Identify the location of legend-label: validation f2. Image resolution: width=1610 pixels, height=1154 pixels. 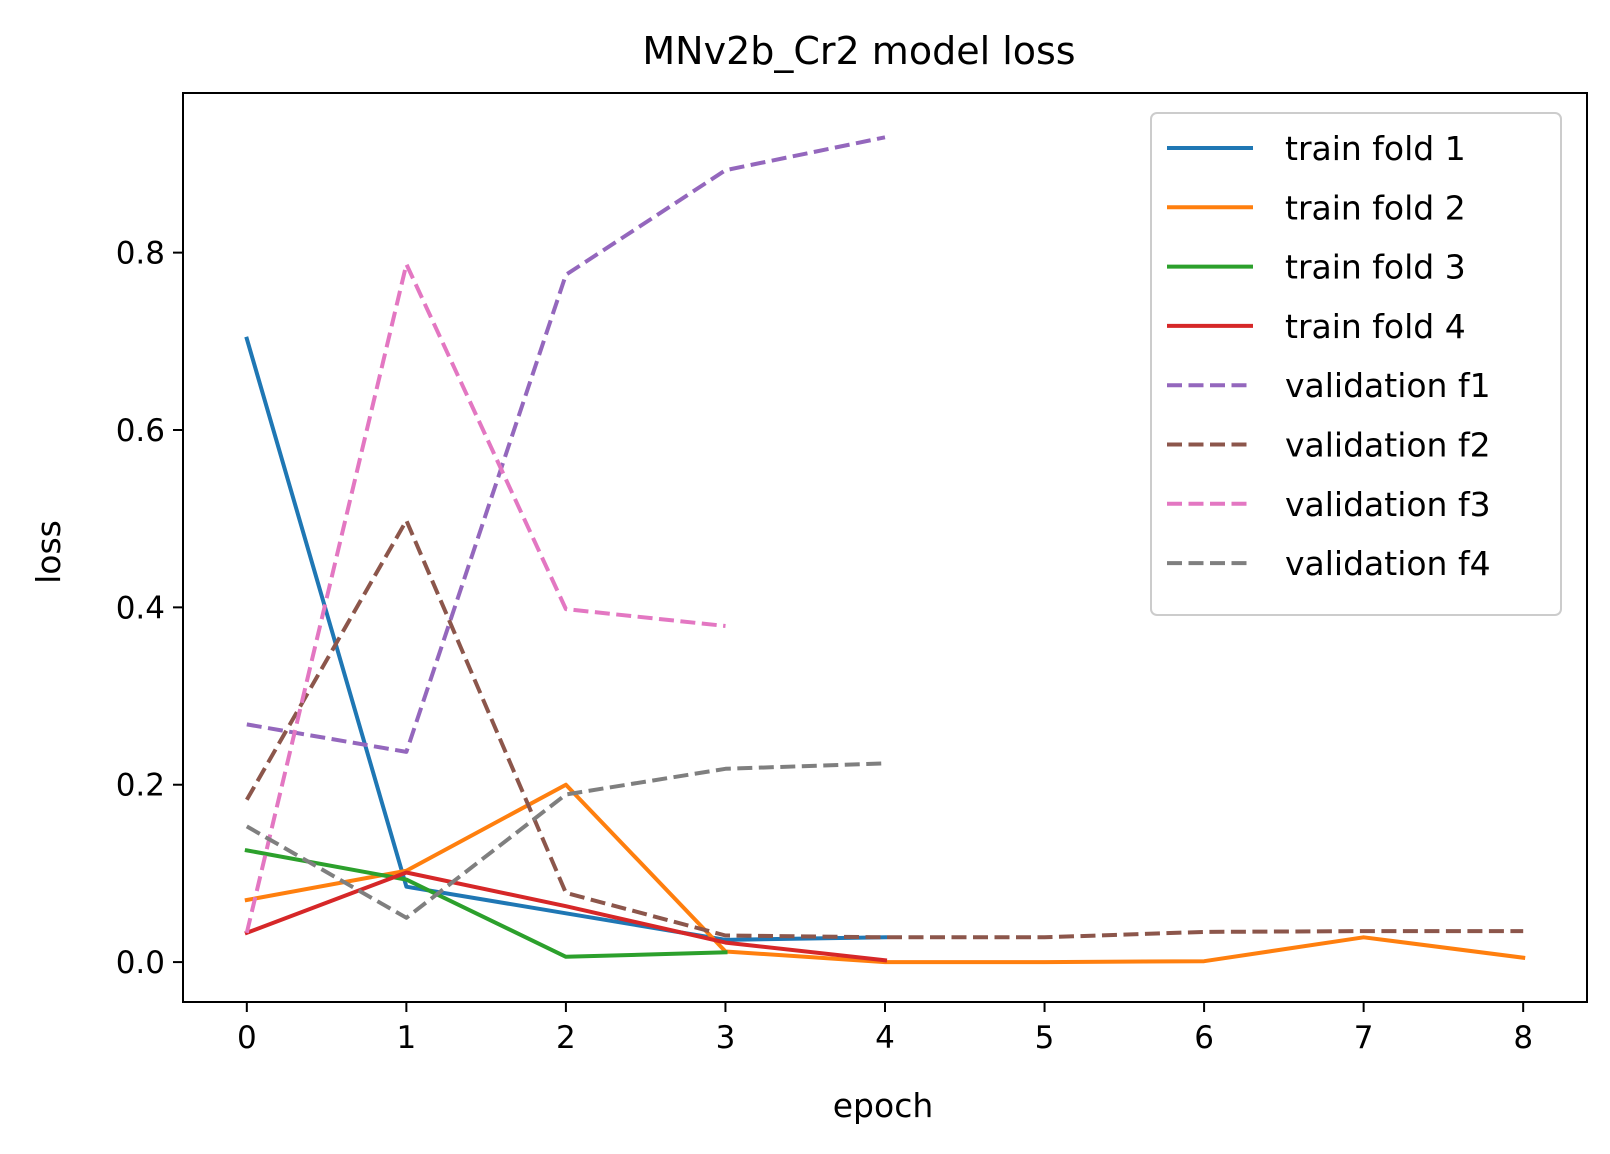
(1388, 445).